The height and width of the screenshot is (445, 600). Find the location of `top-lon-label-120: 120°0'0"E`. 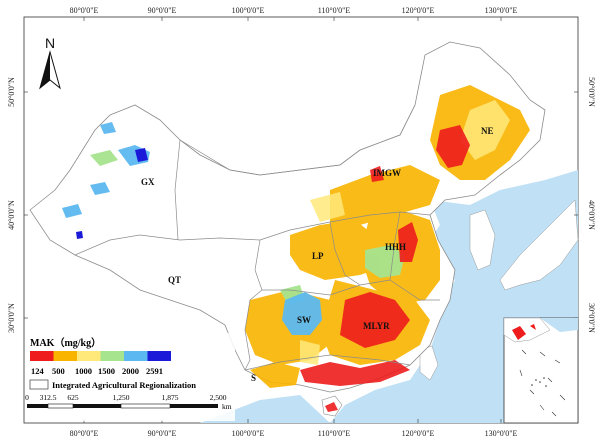

top-lon-label-120: 120°0'0"E is located at coordinates (418, 10).